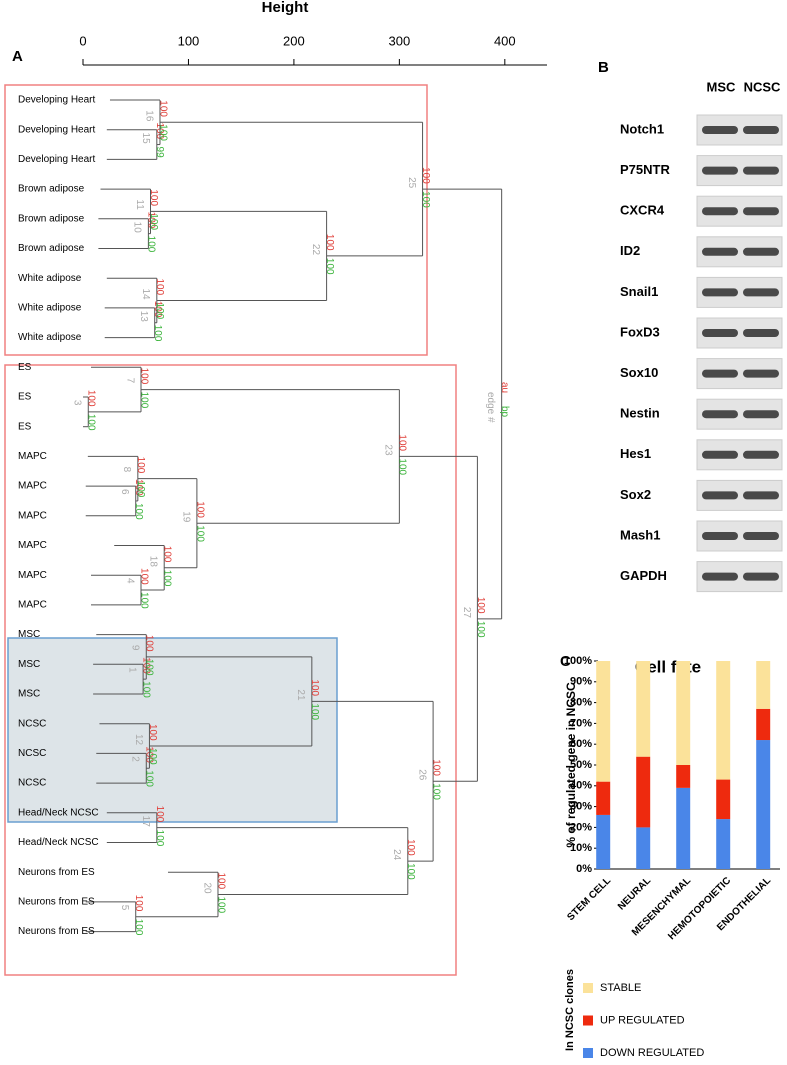 The width and height of the screenshot is (787, 1065). I want to click on highlight-box, so click(172, 730).